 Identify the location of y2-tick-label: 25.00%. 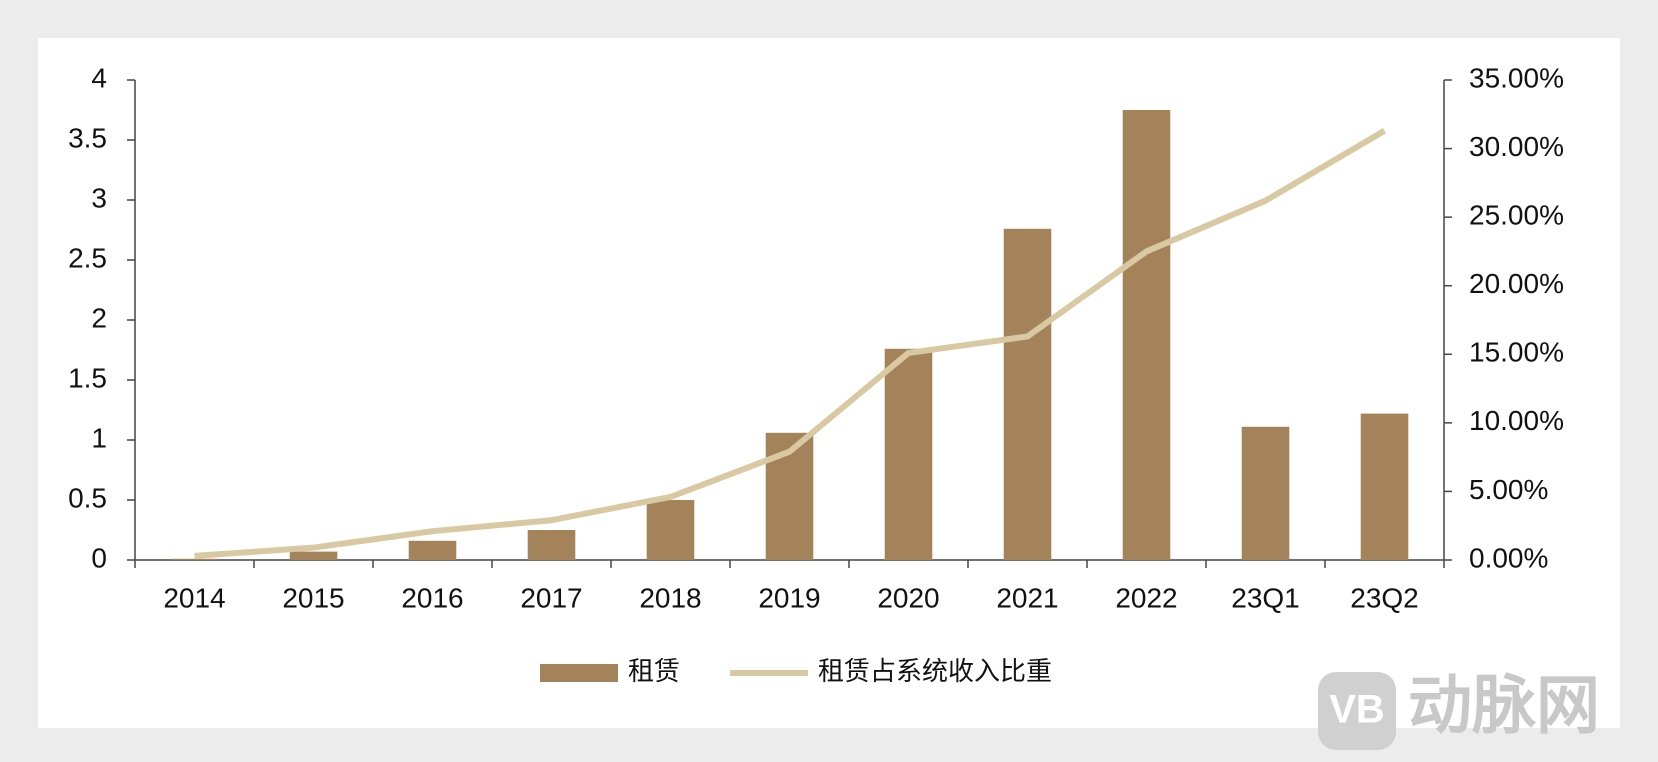
(1516, 215).